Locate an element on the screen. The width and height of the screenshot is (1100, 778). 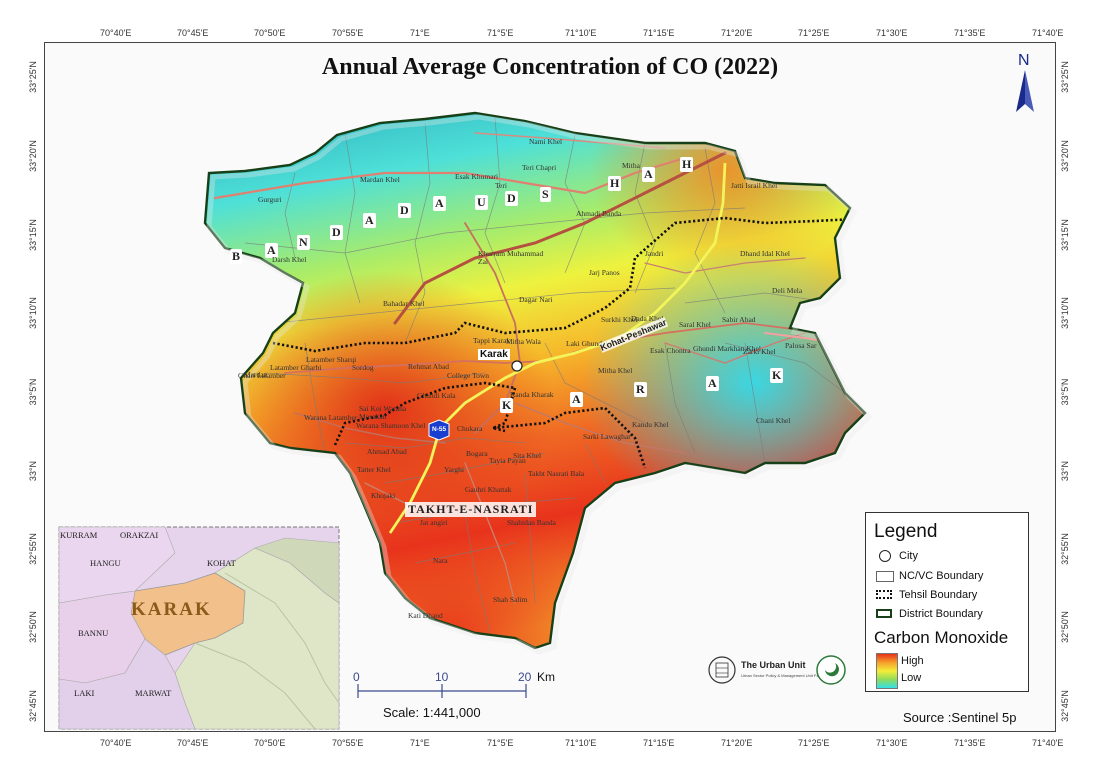
place-label: Tayia Payan is located at coordinates (507, 460).